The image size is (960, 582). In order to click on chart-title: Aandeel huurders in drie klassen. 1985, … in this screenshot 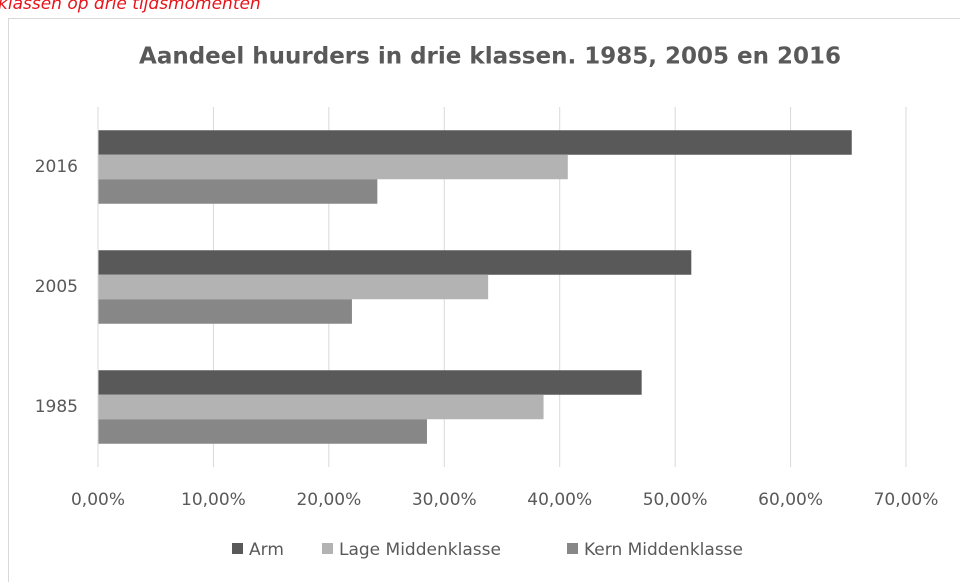, I will do `click(490, 57)`.